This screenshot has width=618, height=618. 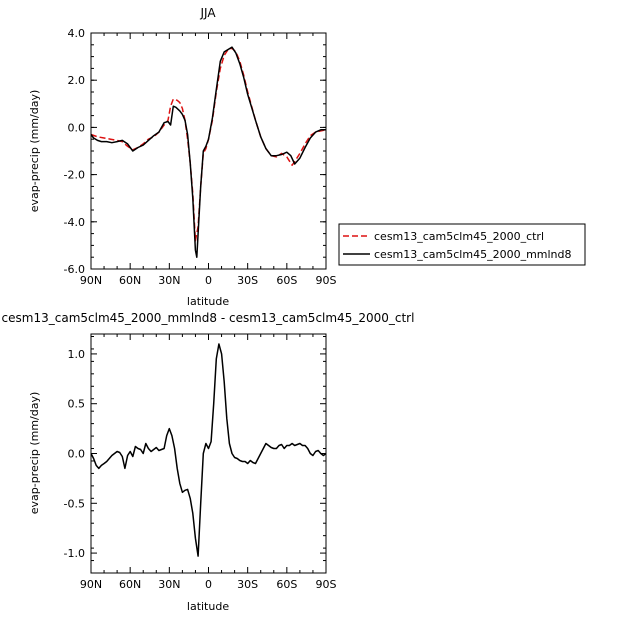 What do you see at coordinates (34, 151) in the screenshot?
I see `top-y-axis-label: evap-precip (mm/day)` at bounding box center [34, 151].